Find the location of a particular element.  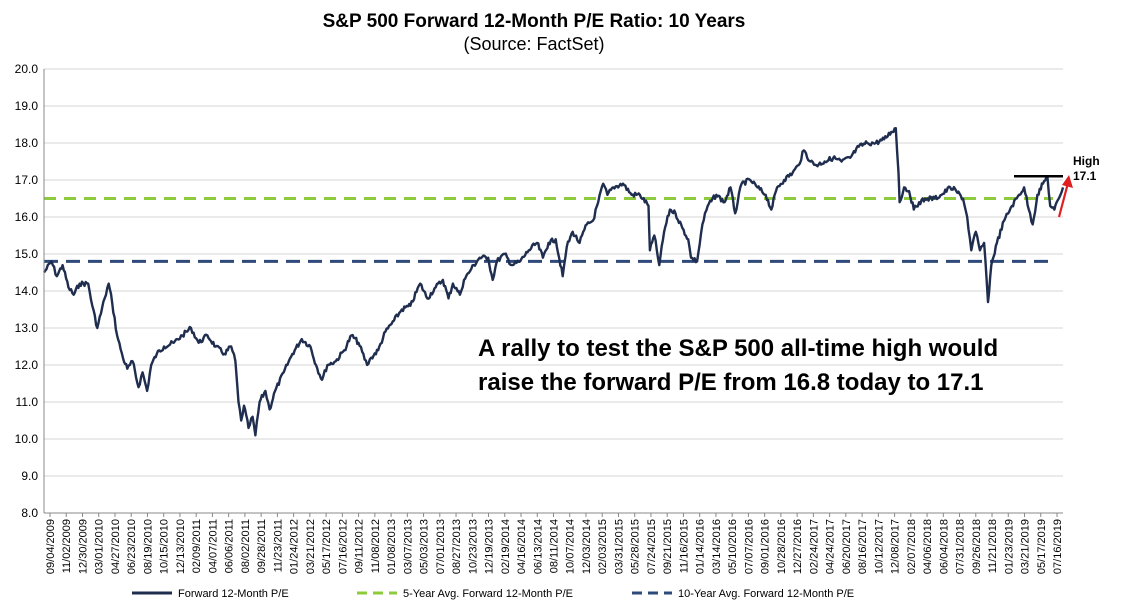

y-tick-label: 16.0 is located at coordinates (27, 217).